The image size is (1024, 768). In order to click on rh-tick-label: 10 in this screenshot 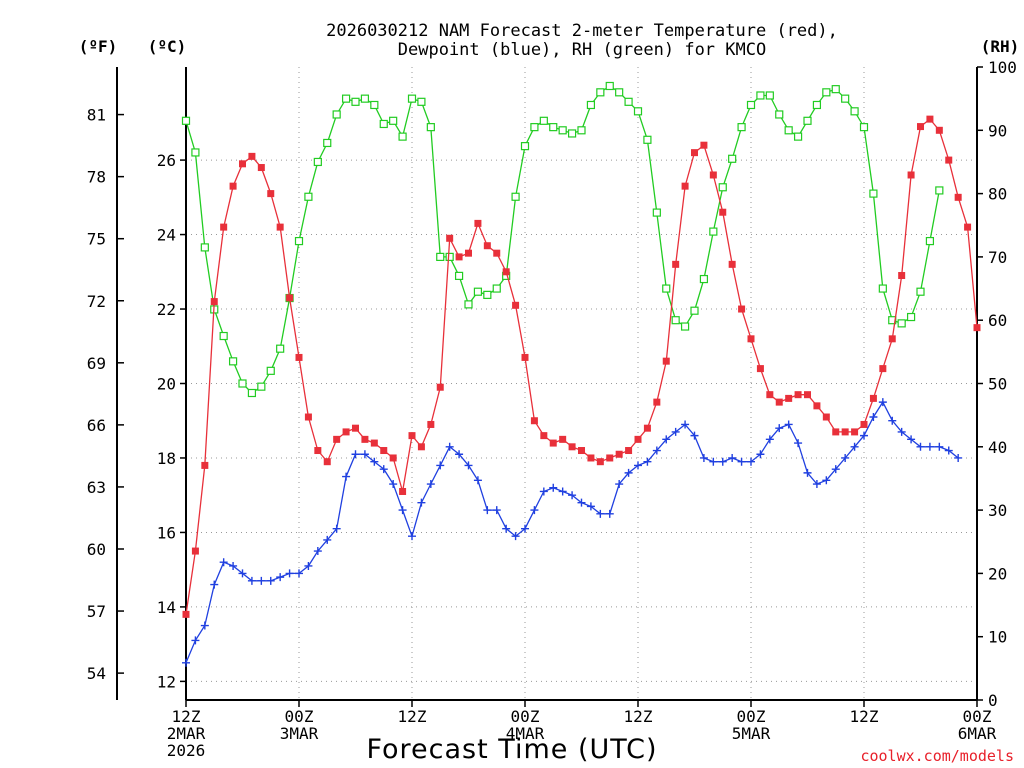, I will do `click(997, 637)`.